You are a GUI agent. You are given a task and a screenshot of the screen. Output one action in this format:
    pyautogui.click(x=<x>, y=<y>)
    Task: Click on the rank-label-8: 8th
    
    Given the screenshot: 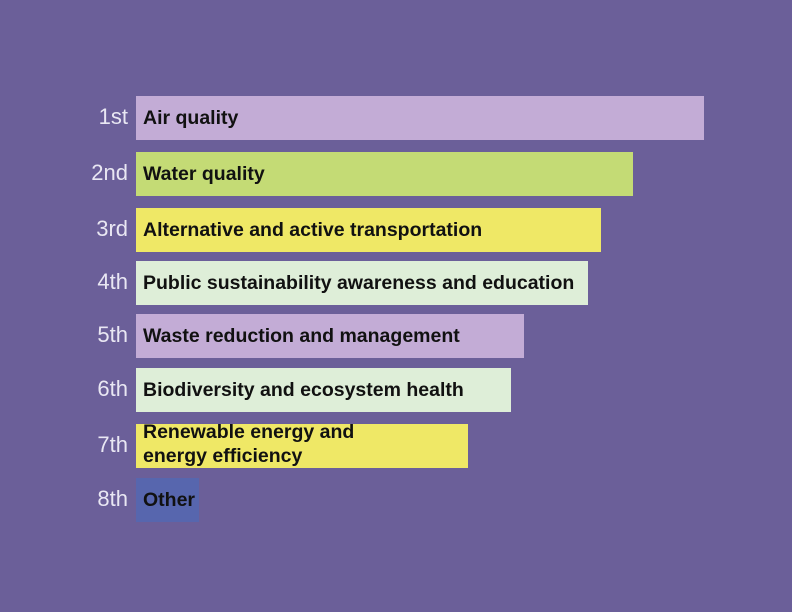 What is the action you would take?
    pyautogui.click(x=112, y=498)
    